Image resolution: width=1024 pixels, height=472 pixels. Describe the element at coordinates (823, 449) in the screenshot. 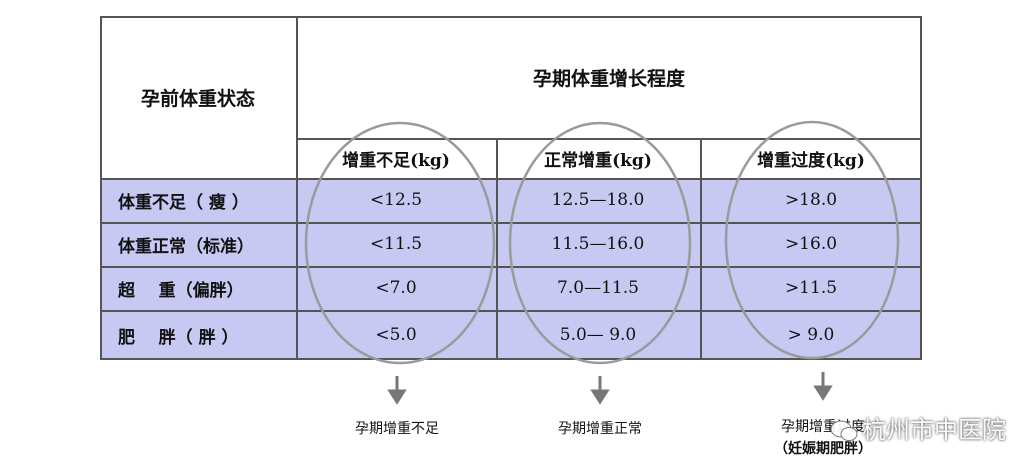

I see `outcome-excessive-note: （妊娠期肥胖）` at that location.